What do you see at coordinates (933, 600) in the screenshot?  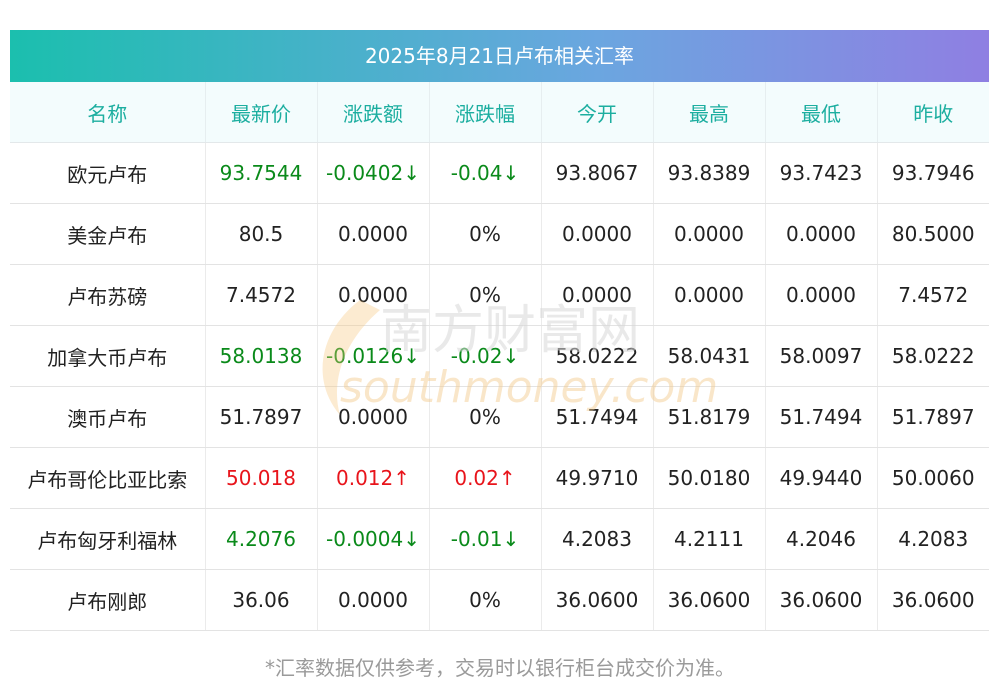 I see `cell-prev: 36.0600` at bounding box center [933, 600].